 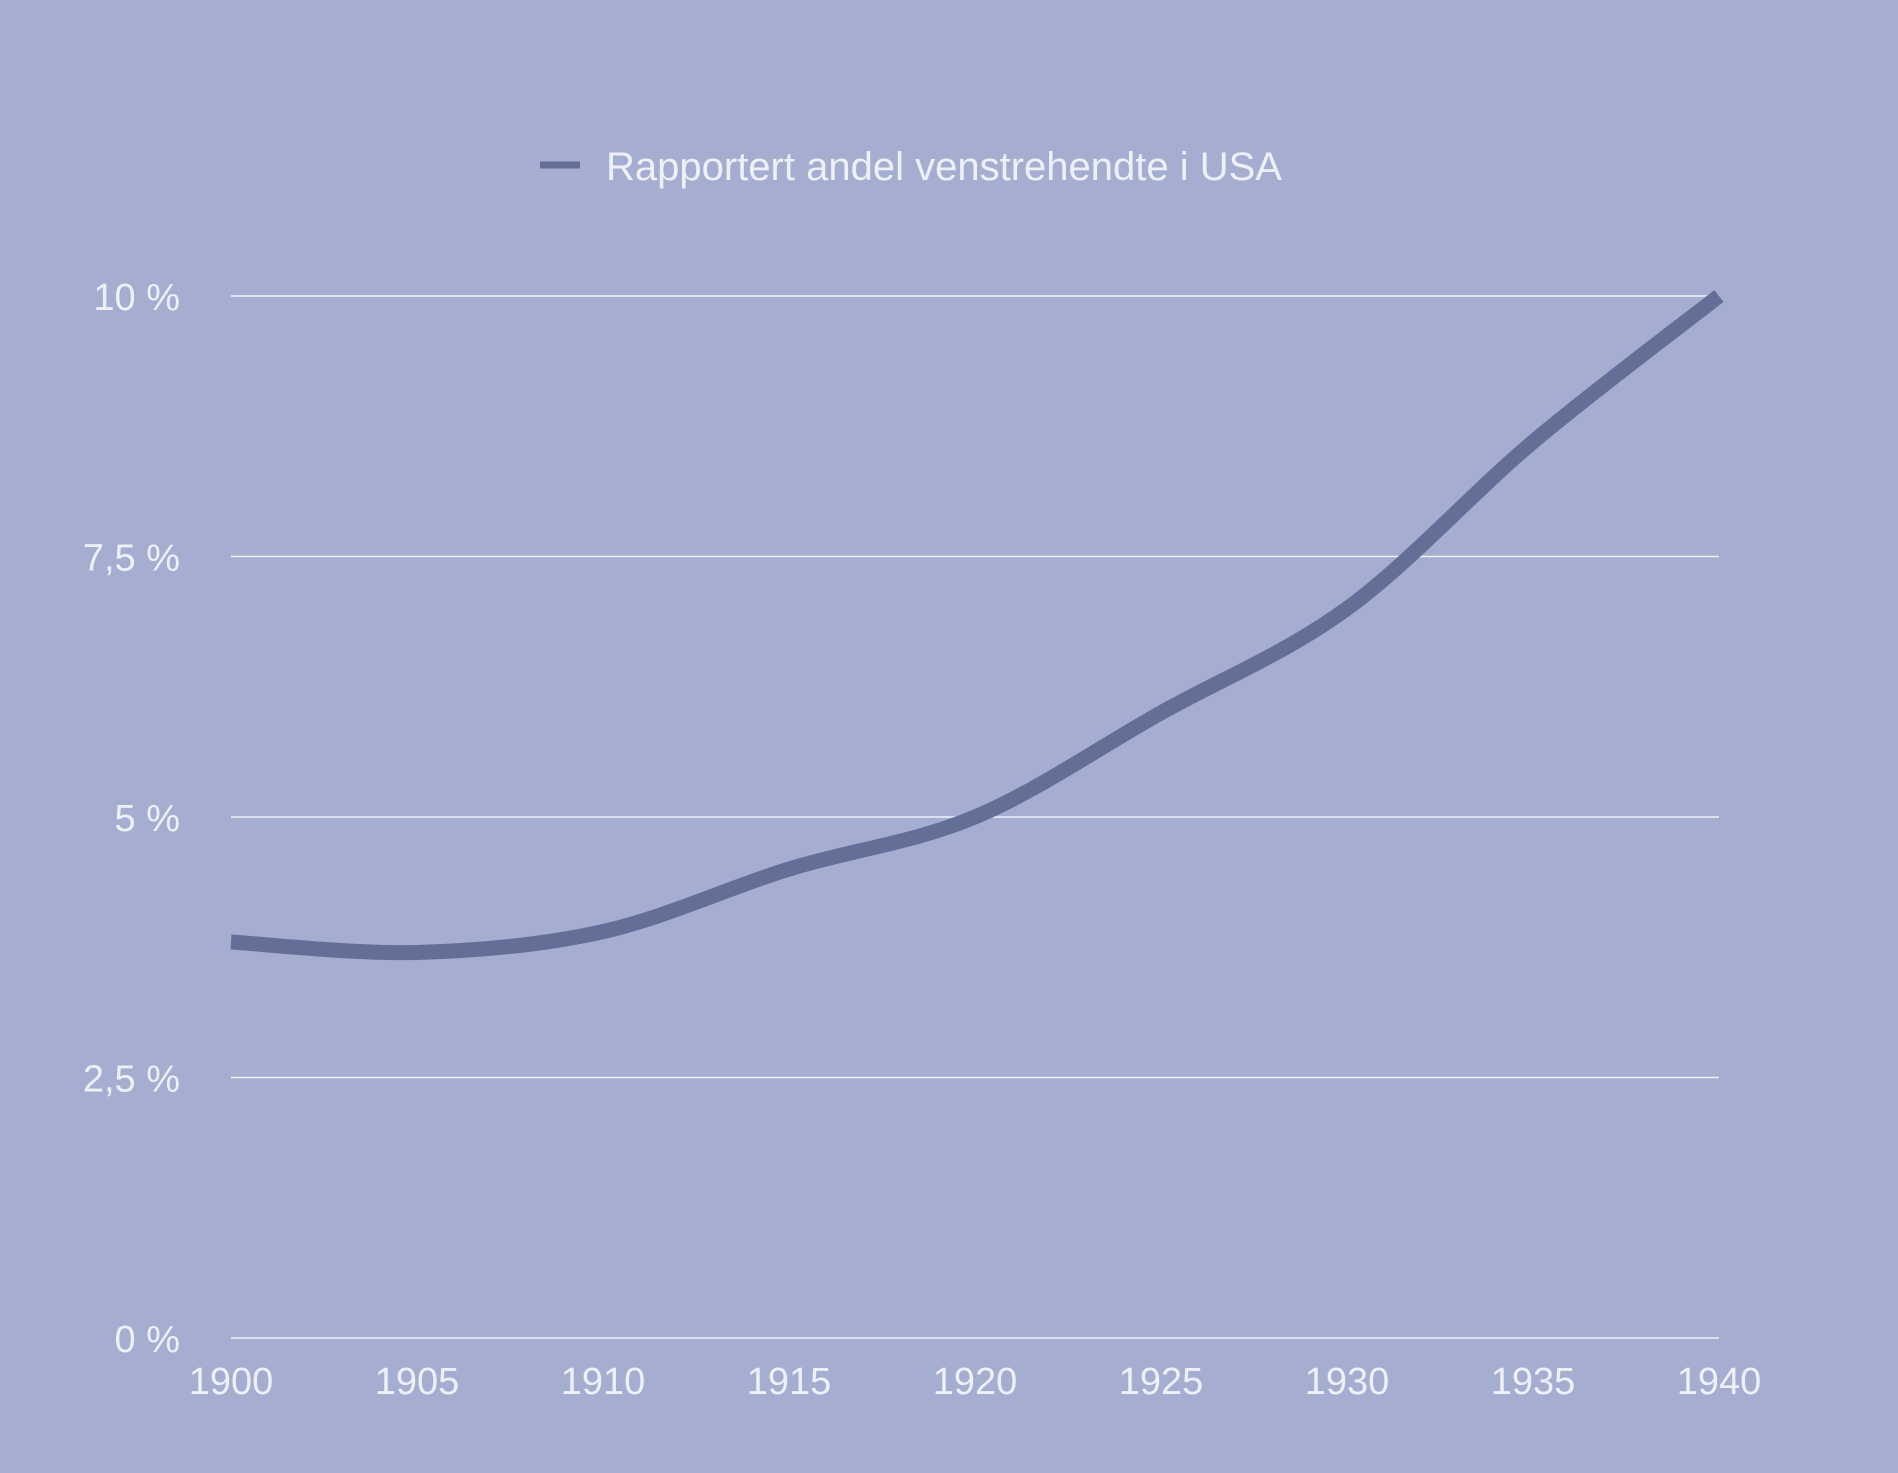 I want to click on x-tick-label: 1915, so click(x=789, y=1382).